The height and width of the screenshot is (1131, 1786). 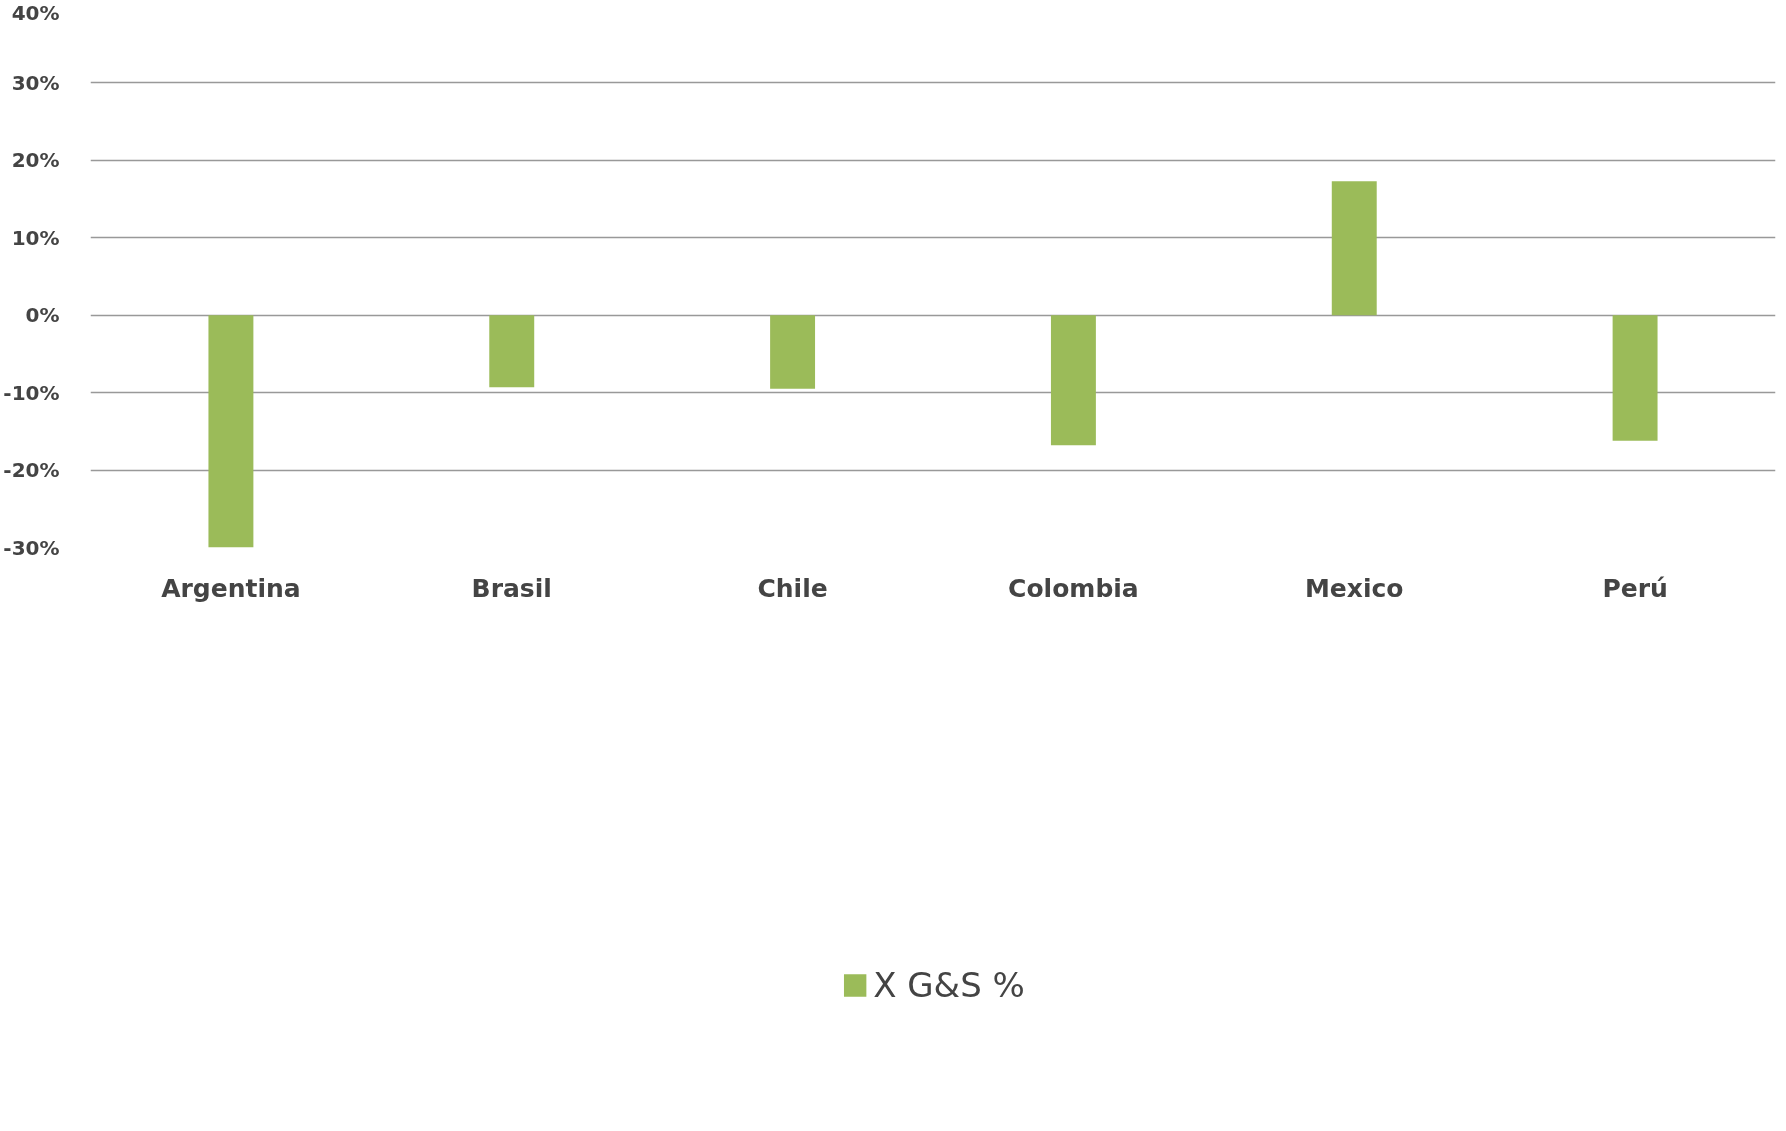 I want to click on x-tick-label: Argentina, so click(x=231, y=588).